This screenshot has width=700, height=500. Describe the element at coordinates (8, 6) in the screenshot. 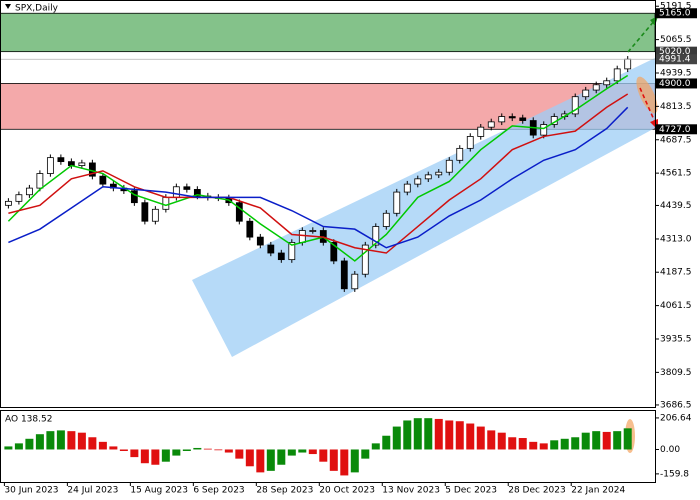

I see `title-icon` at that location.